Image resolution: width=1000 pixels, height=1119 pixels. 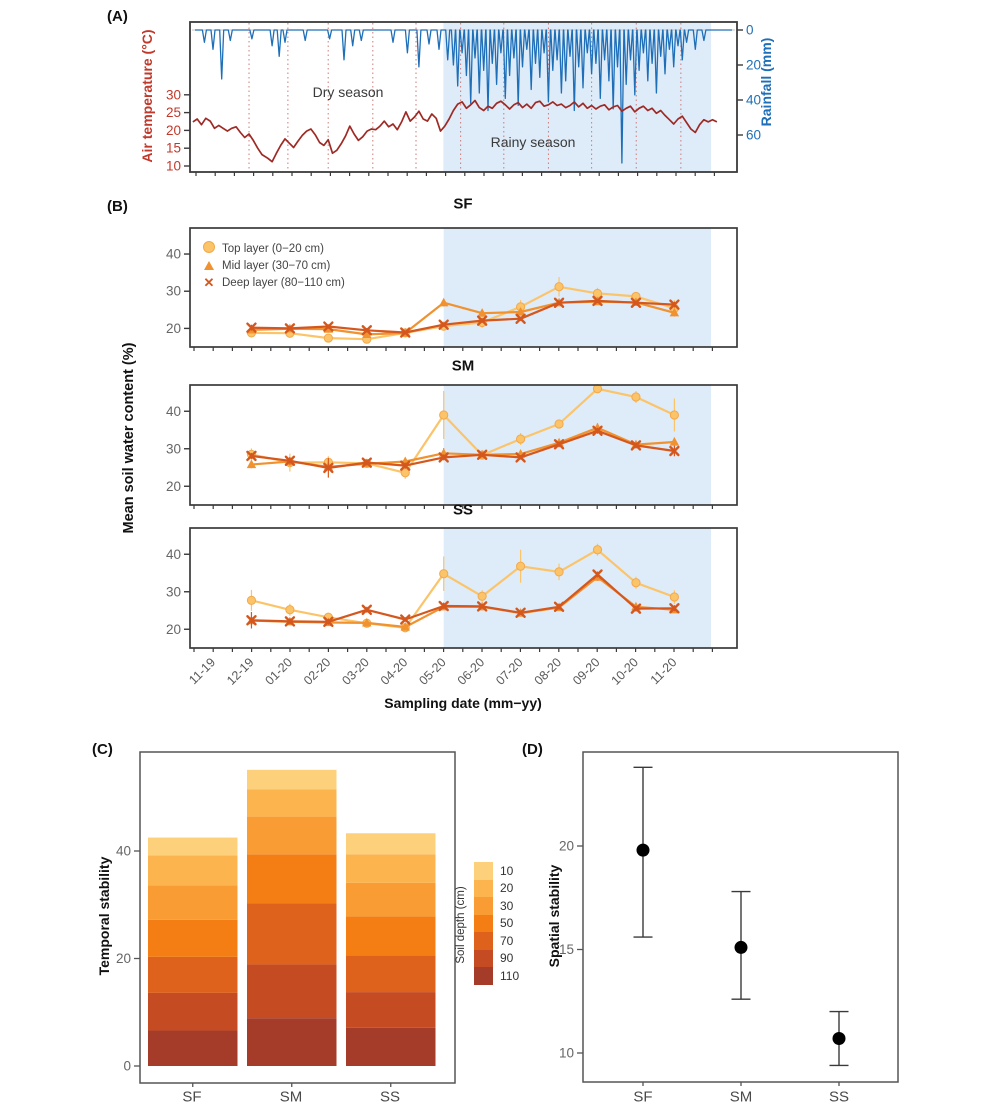 I want to click on subplot-title-sm: SM, so click(x=463, y=366).